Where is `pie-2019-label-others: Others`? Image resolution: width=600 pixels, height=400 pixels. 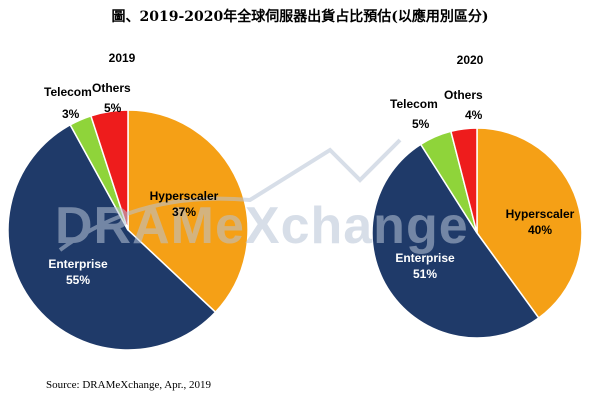 pie-2019-label-others: Others is located at coordinates (111, 88).